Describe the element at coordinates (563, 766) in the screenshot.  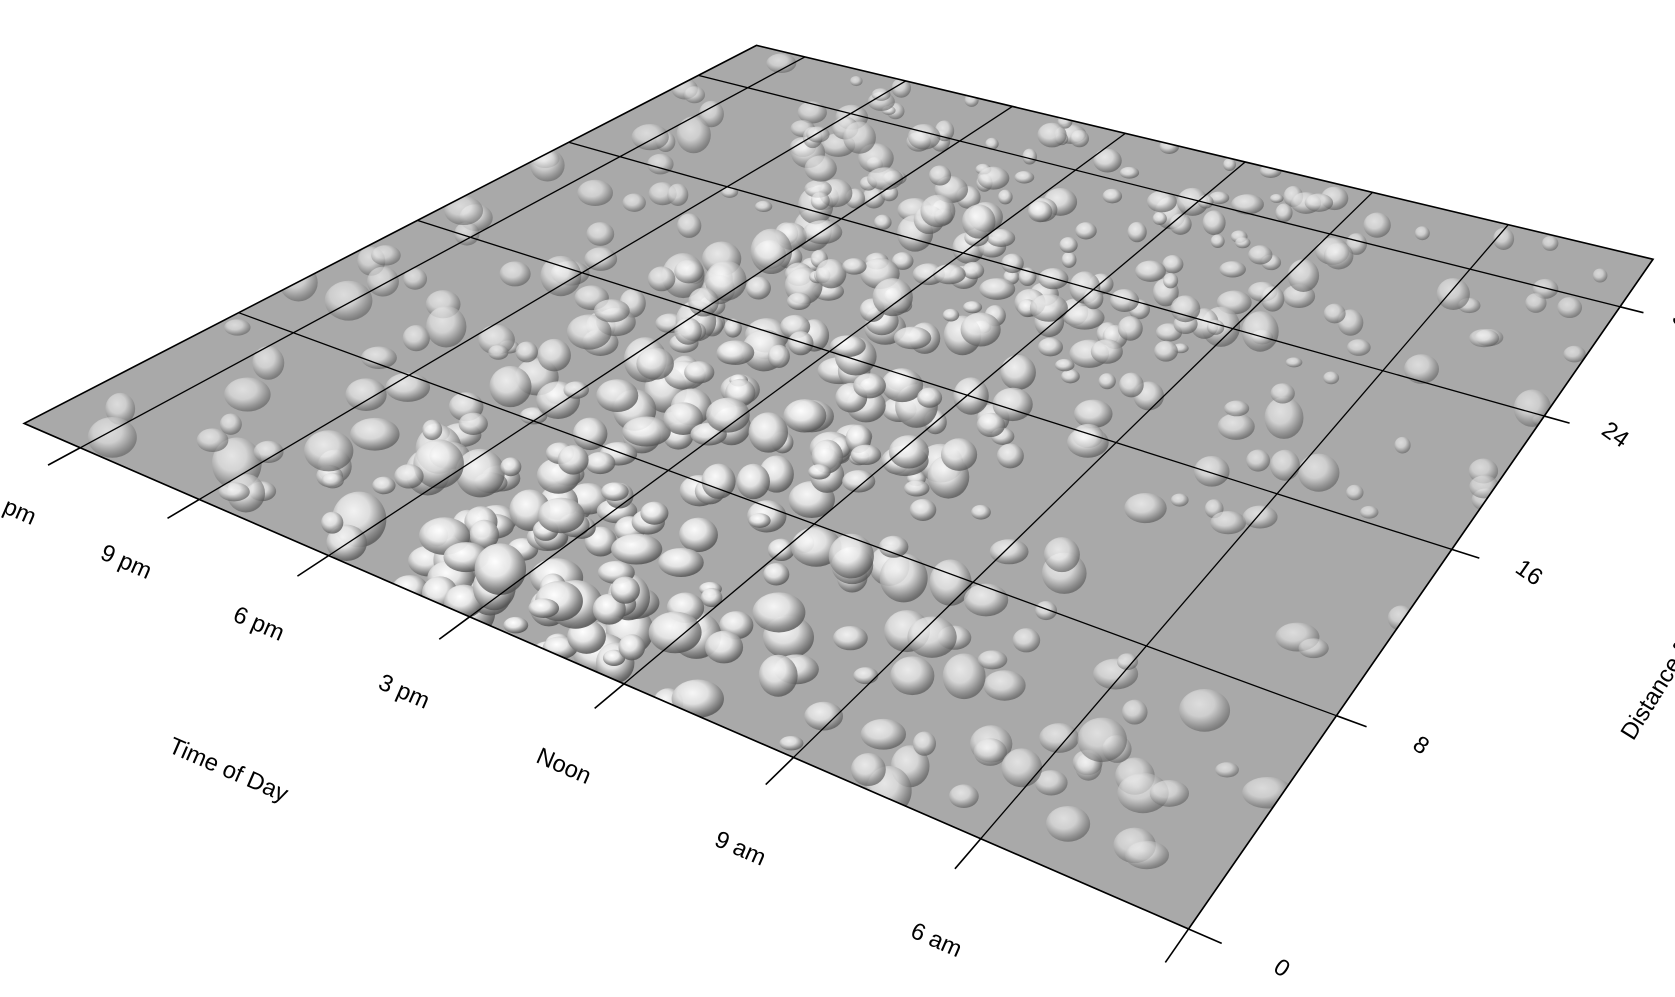
I see `x-tick-label: Noon` at that location.